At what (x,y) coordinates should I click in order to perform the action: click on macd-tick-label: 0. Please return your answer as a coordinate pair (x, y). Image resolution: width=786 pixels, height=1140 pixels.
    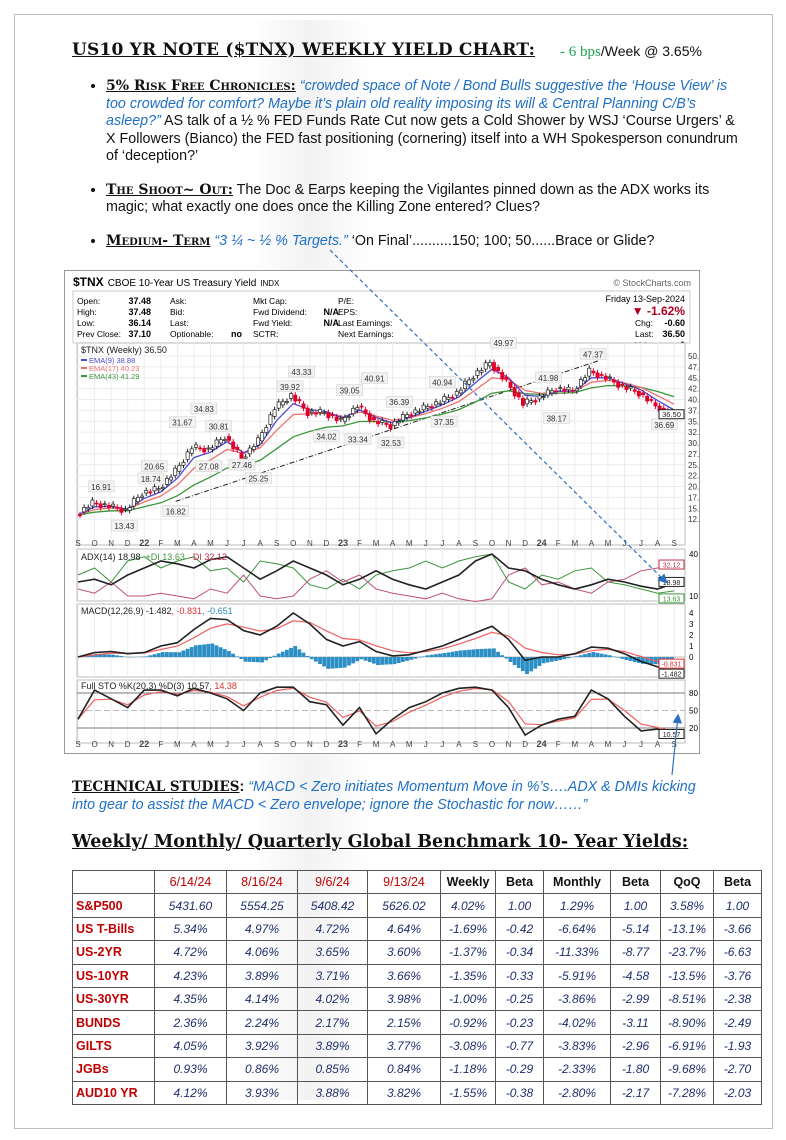
    Looking at the image, I should click on (691, 657).